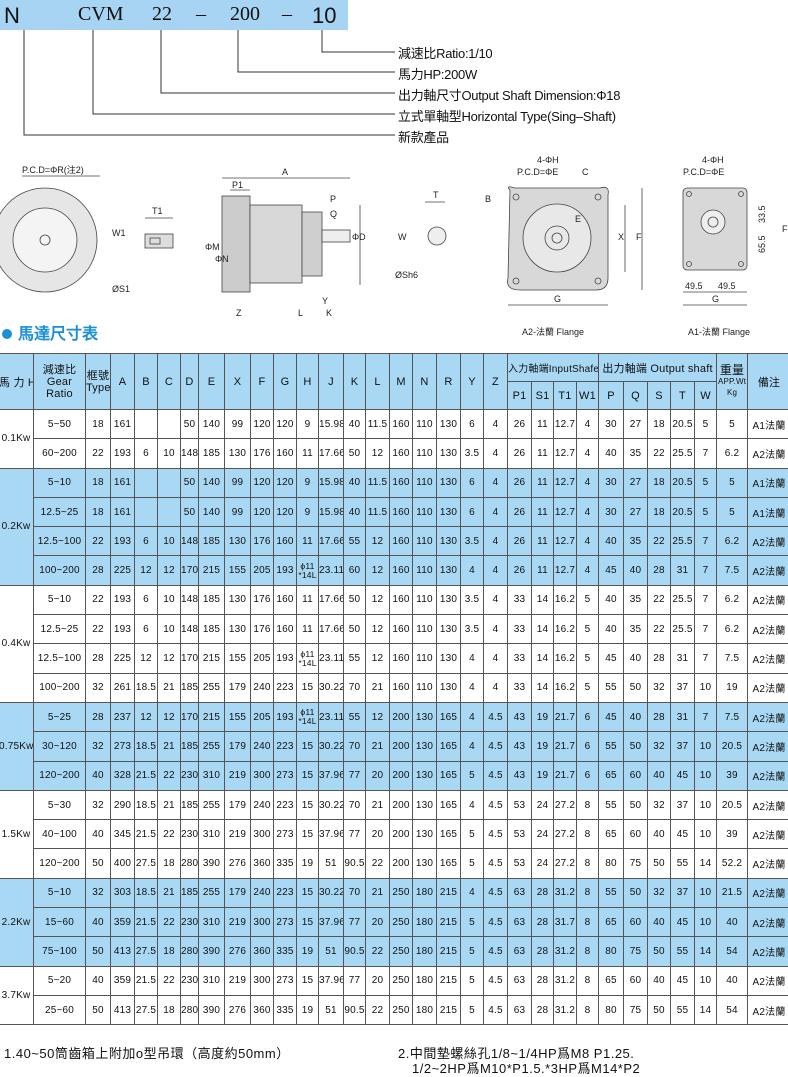 This screenshot has width=788, height=1077. I want to click on code-dash: –, so click(287, 14).